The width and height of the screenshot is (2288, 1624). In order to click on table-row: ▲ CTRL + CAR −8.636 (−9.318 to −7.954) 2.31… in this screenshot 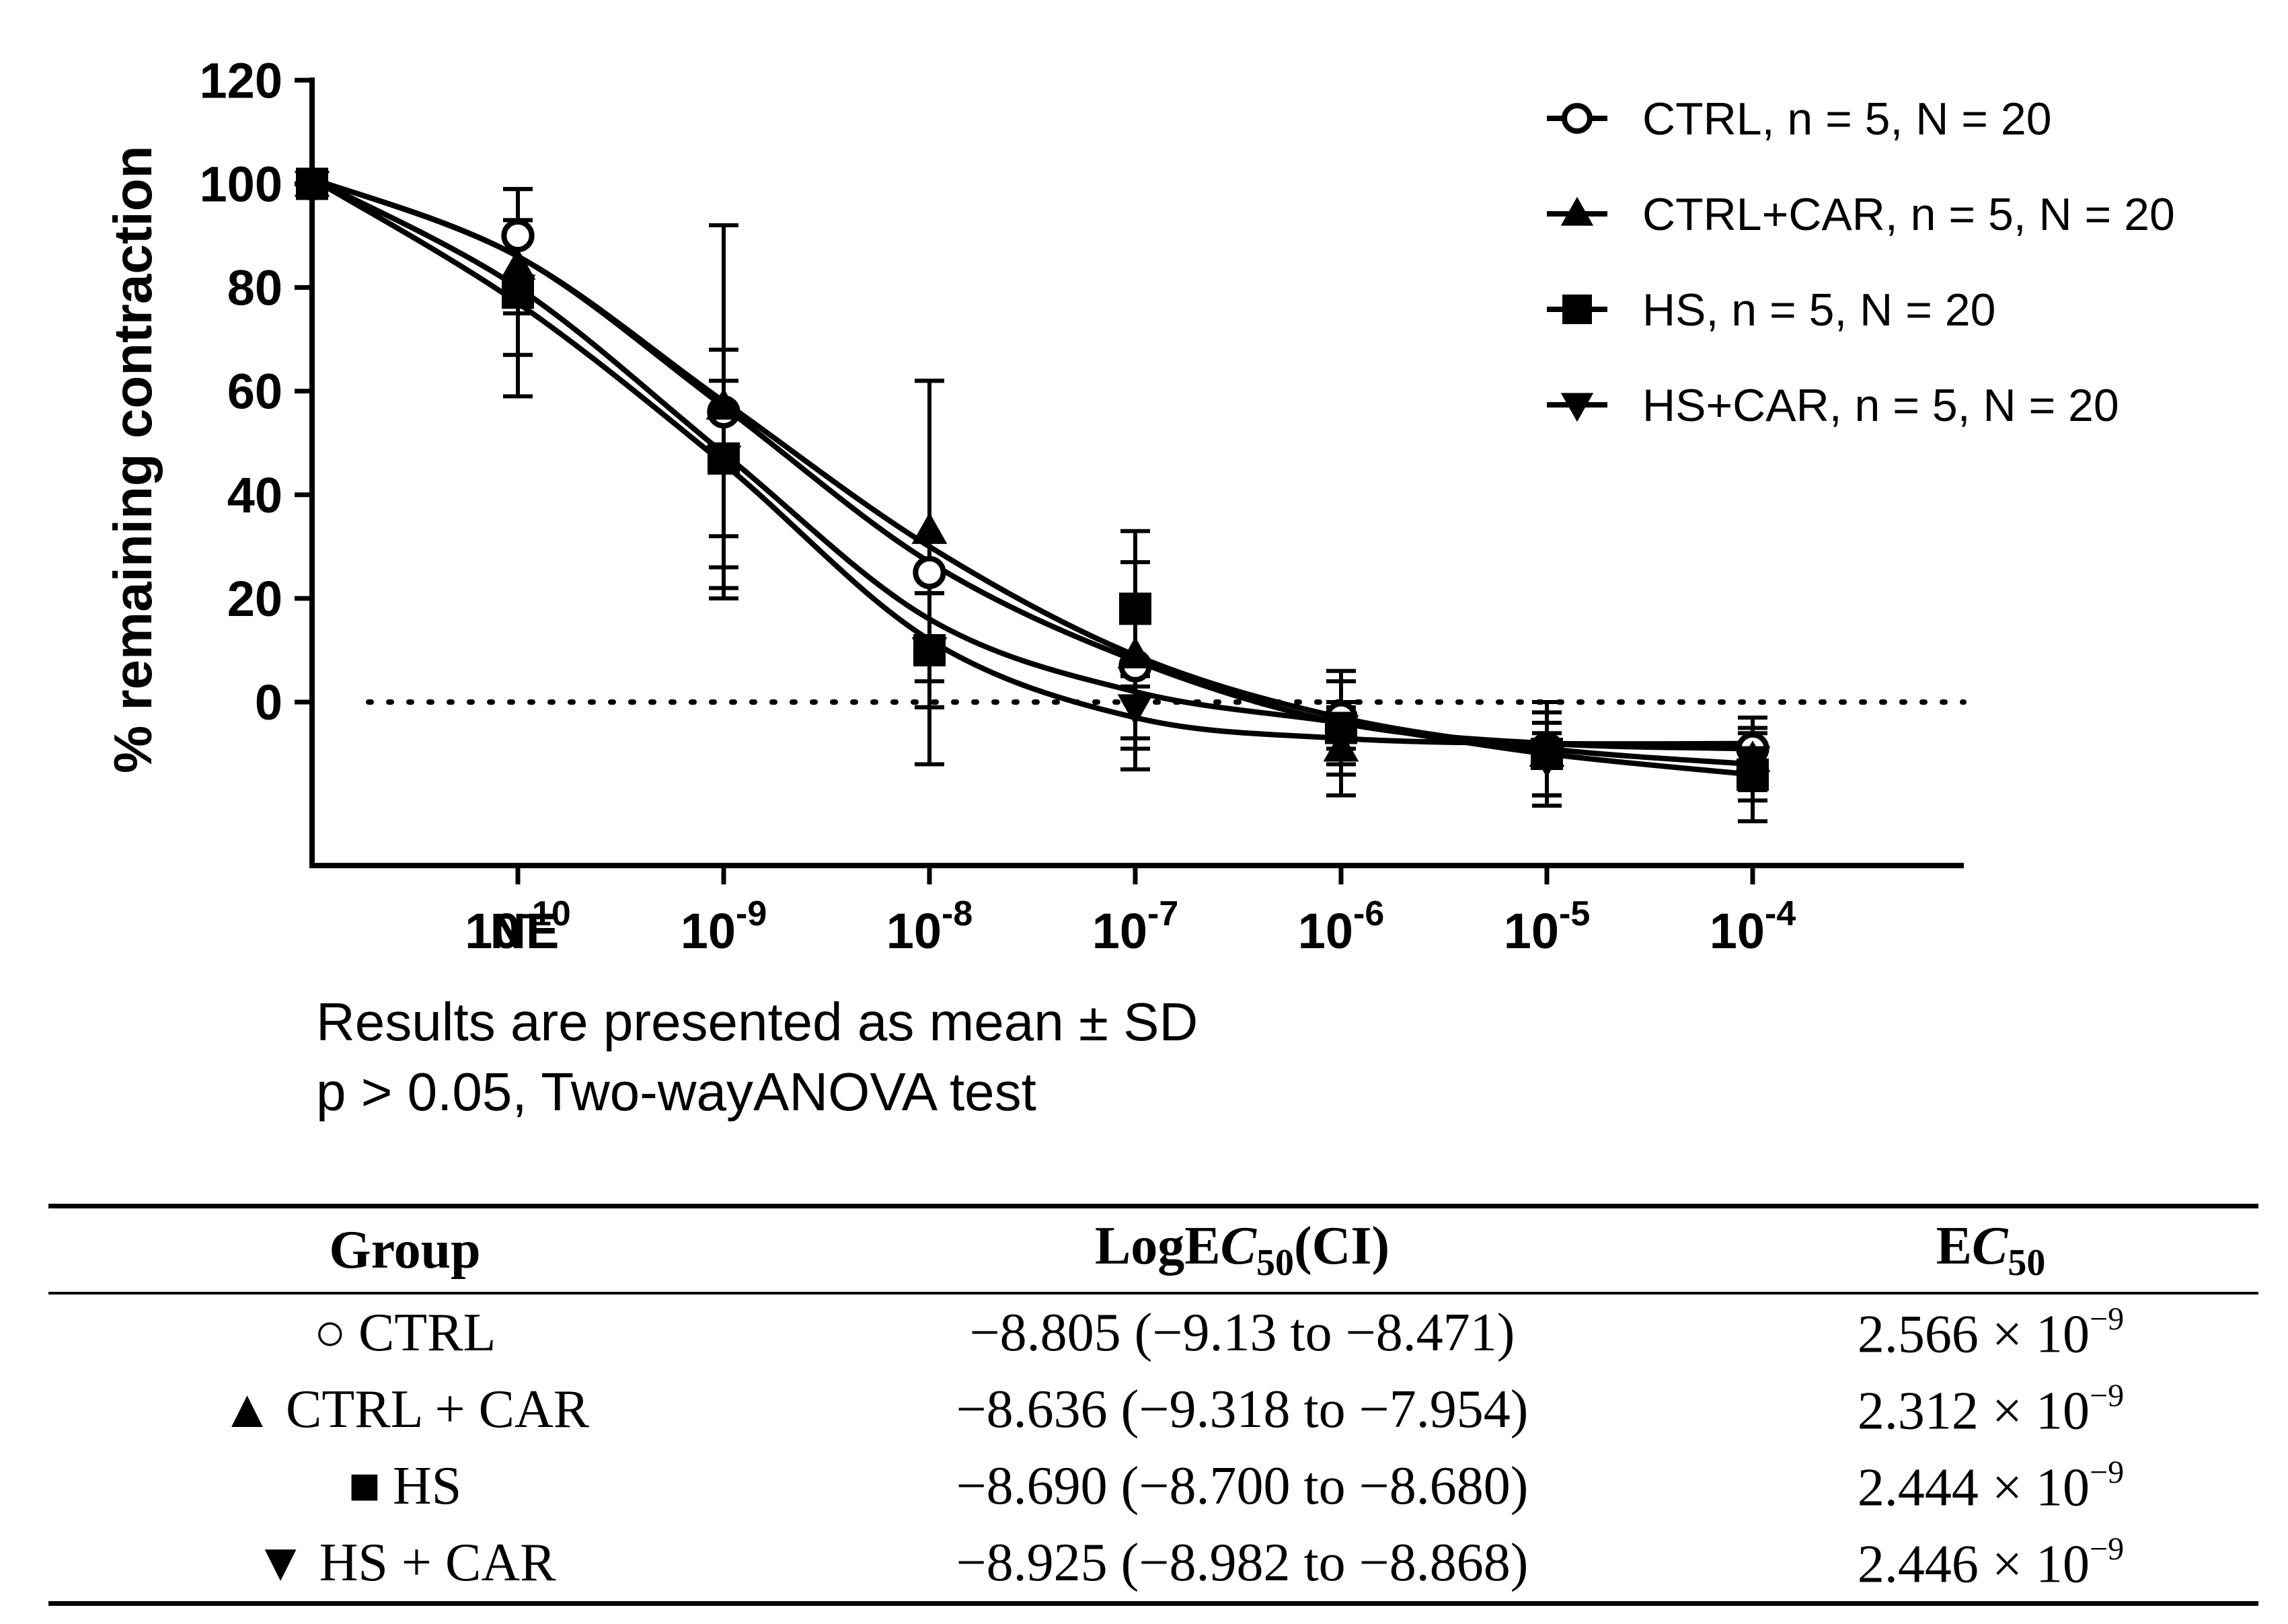, I will do `click(1153, 1409)`.